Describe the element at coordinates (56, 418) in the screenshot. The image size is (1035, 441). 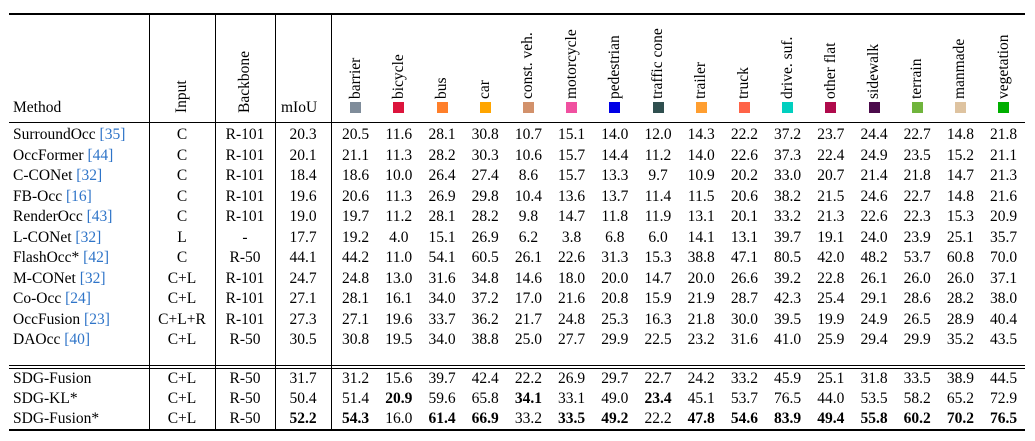
I see `method-name: SDG-Fusion*` at that location.